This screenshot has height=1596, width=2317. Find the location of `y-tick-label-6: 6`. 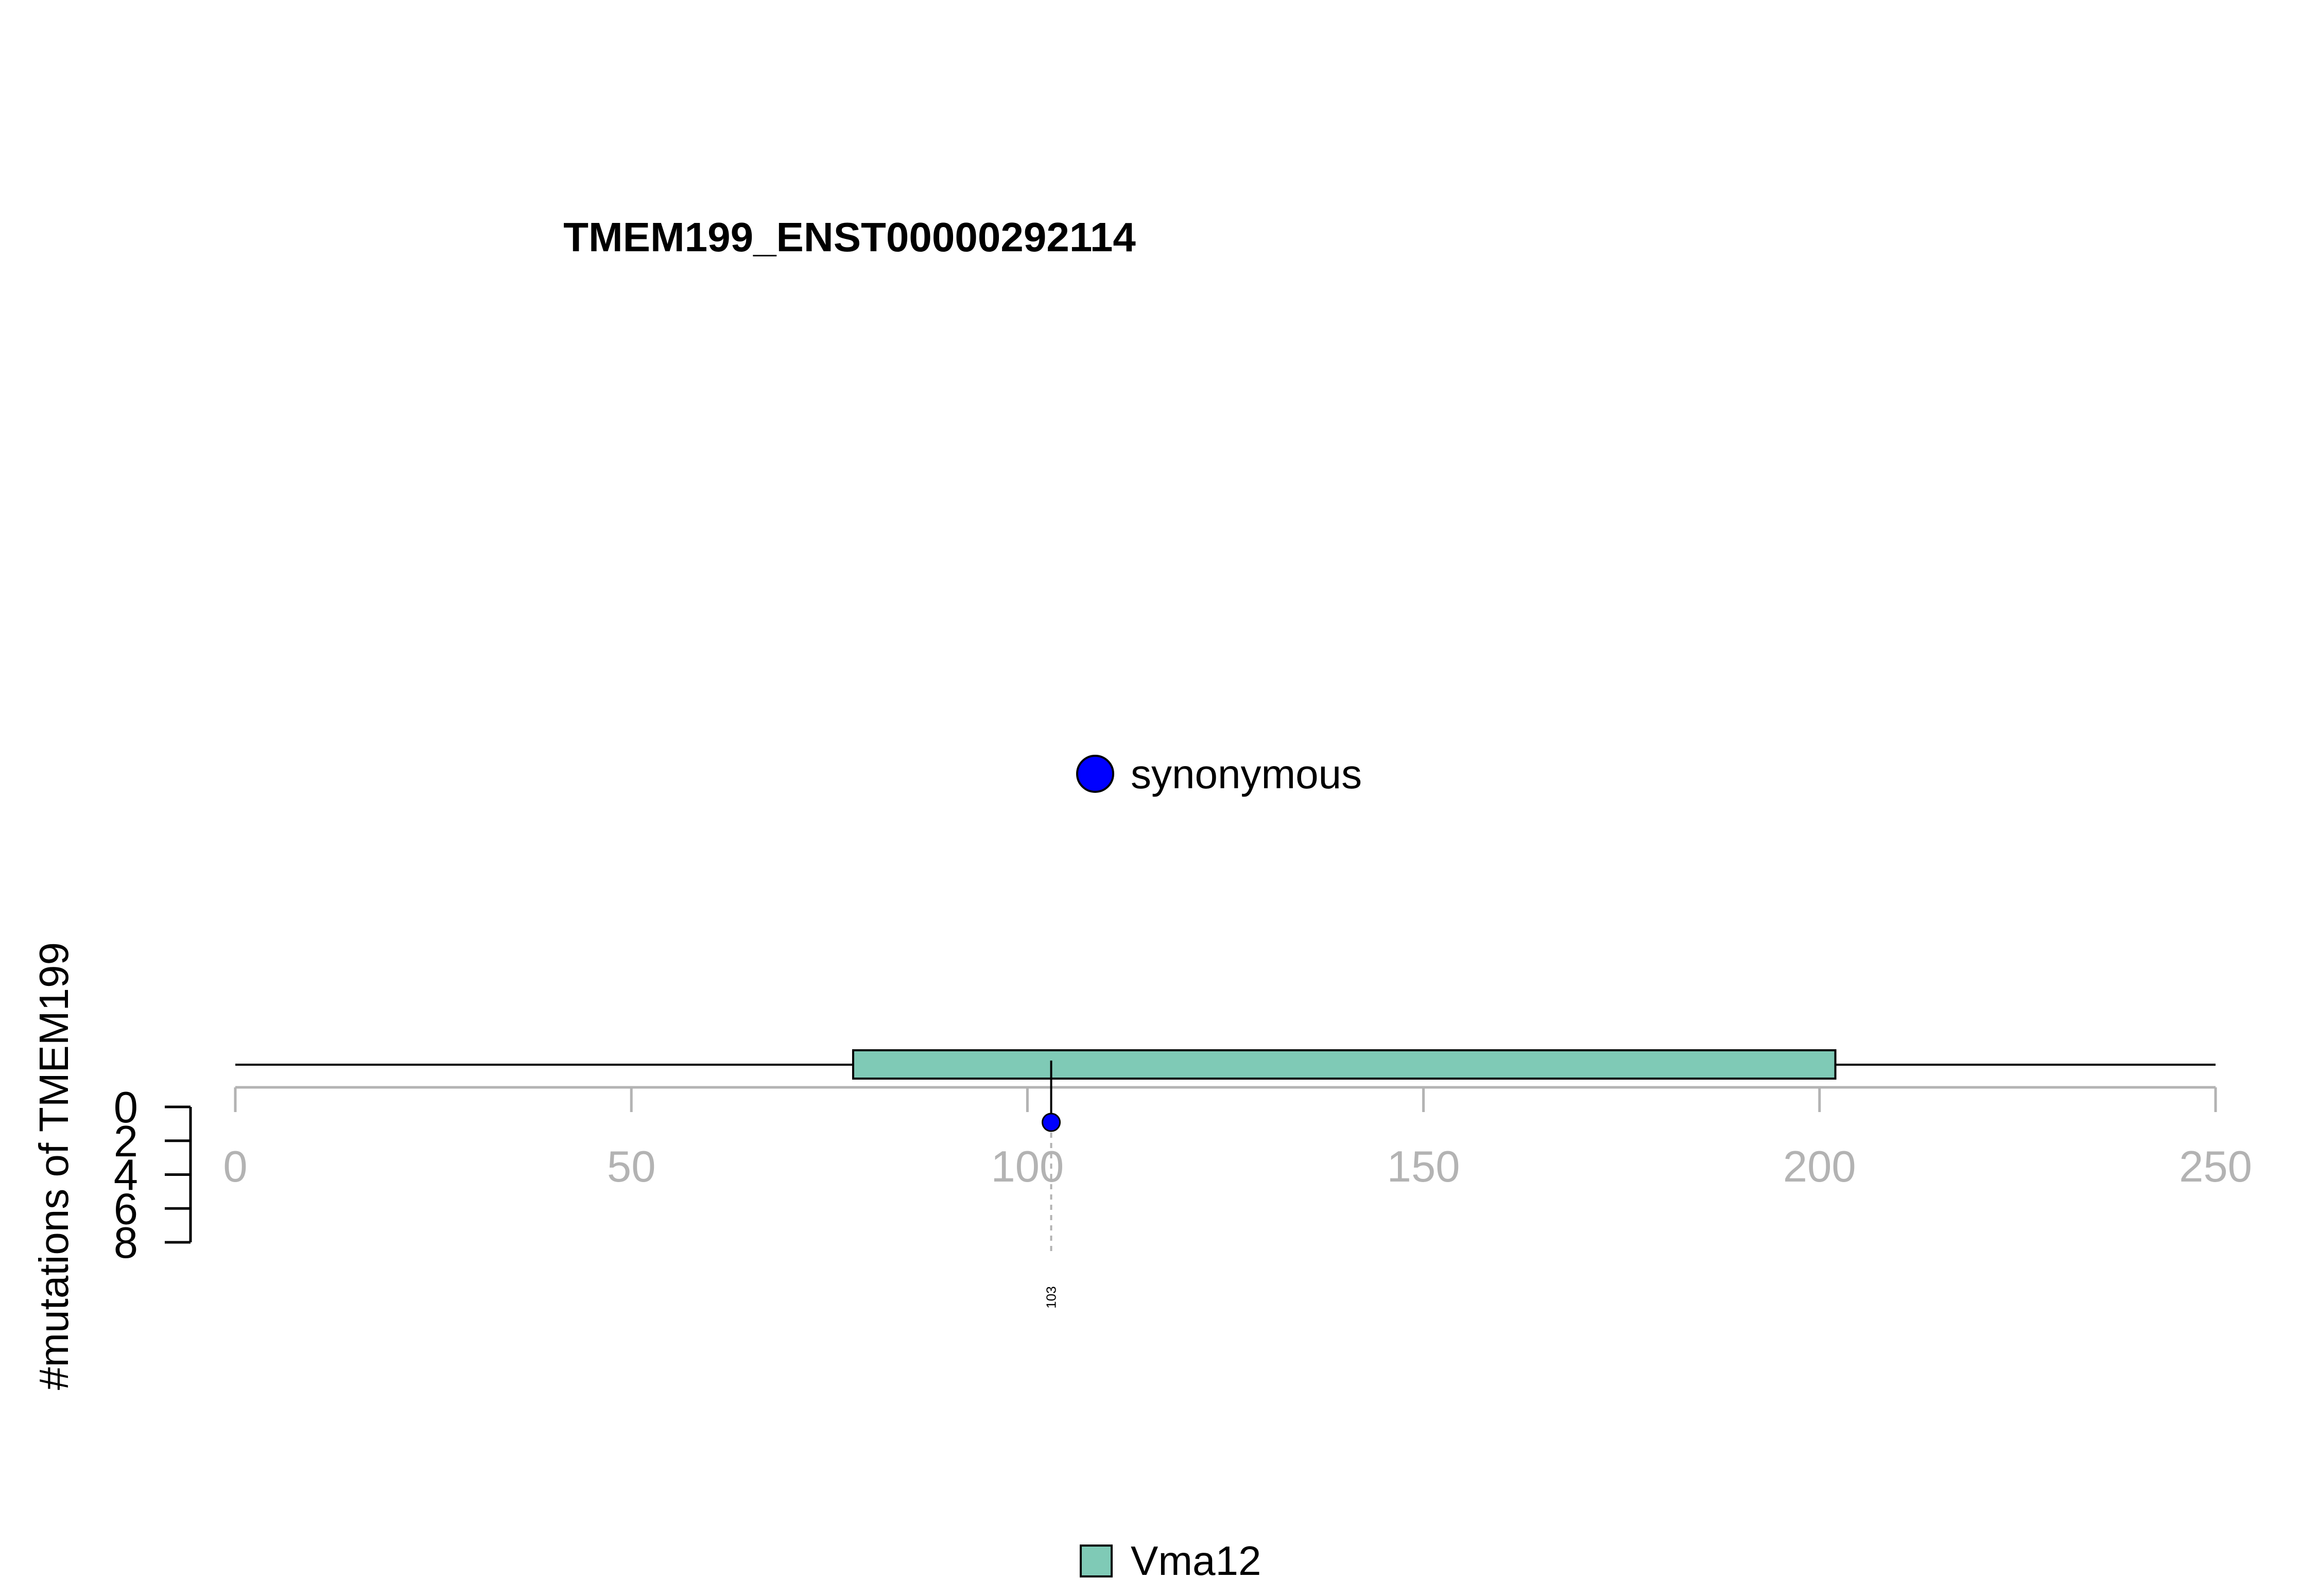

y-tick-label-6: 6 is located at coordinates (126, 1210).